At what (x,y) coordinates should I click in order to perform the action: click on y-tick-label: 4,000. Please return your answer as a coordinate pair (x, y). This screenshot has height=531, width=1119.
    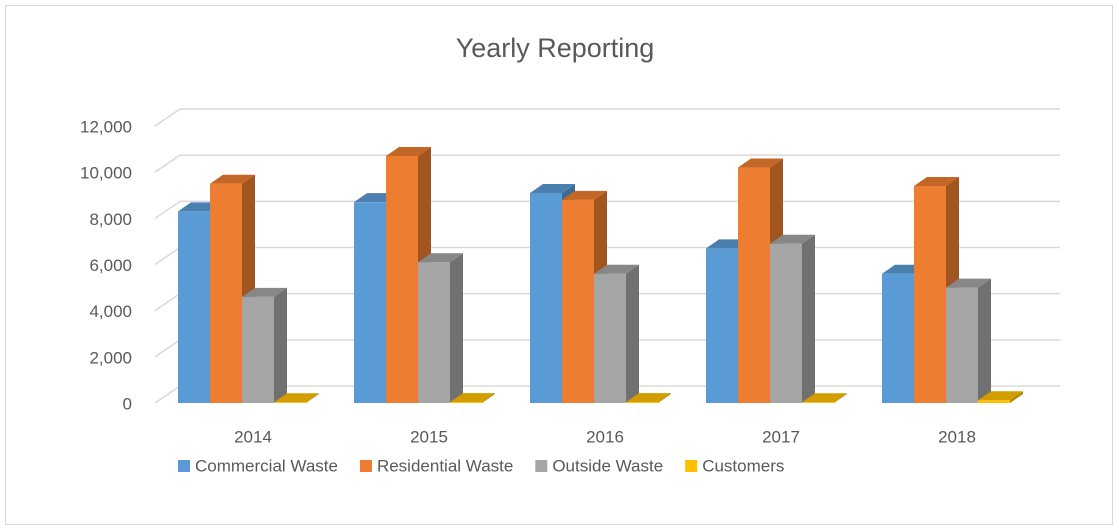
    Looking at the image, I should click on (110, 311).